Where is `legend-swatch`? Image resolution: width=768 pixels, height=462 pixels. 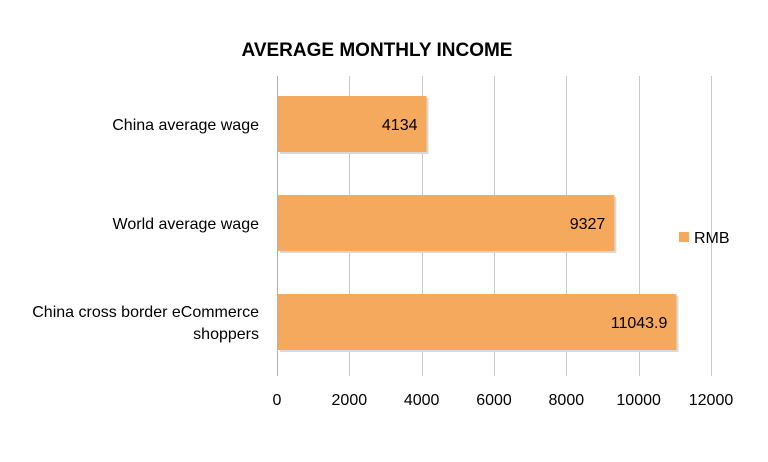
legend-swatch is located at coordinates (684, 237).